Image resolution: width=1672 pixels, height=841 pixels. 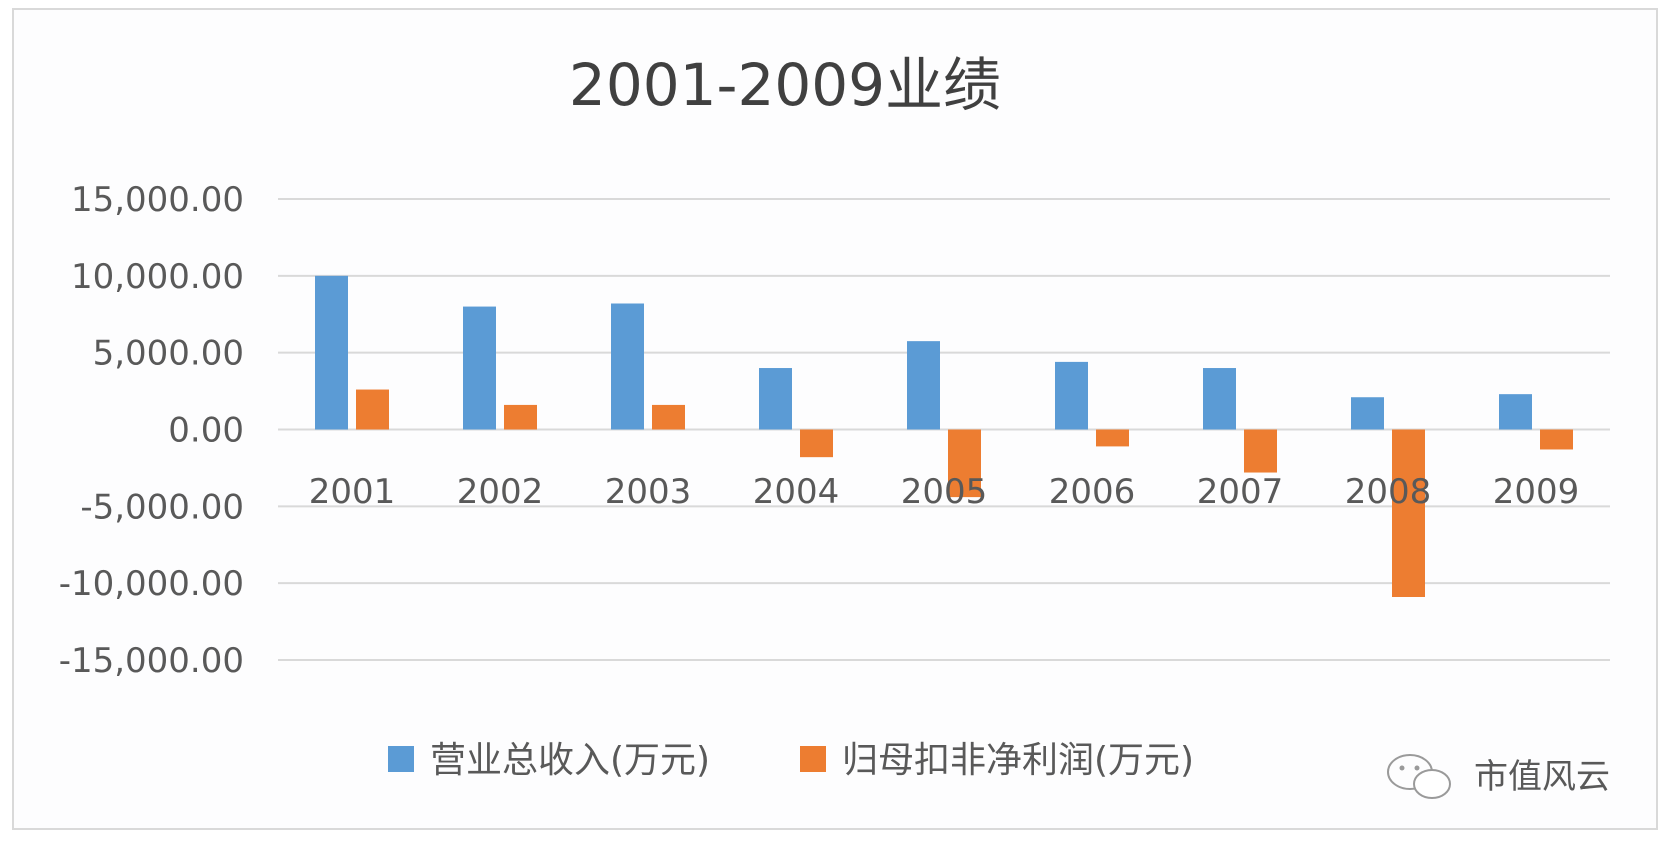 I want to click on bar-net-profit-2001, so click(x=372, y=409).